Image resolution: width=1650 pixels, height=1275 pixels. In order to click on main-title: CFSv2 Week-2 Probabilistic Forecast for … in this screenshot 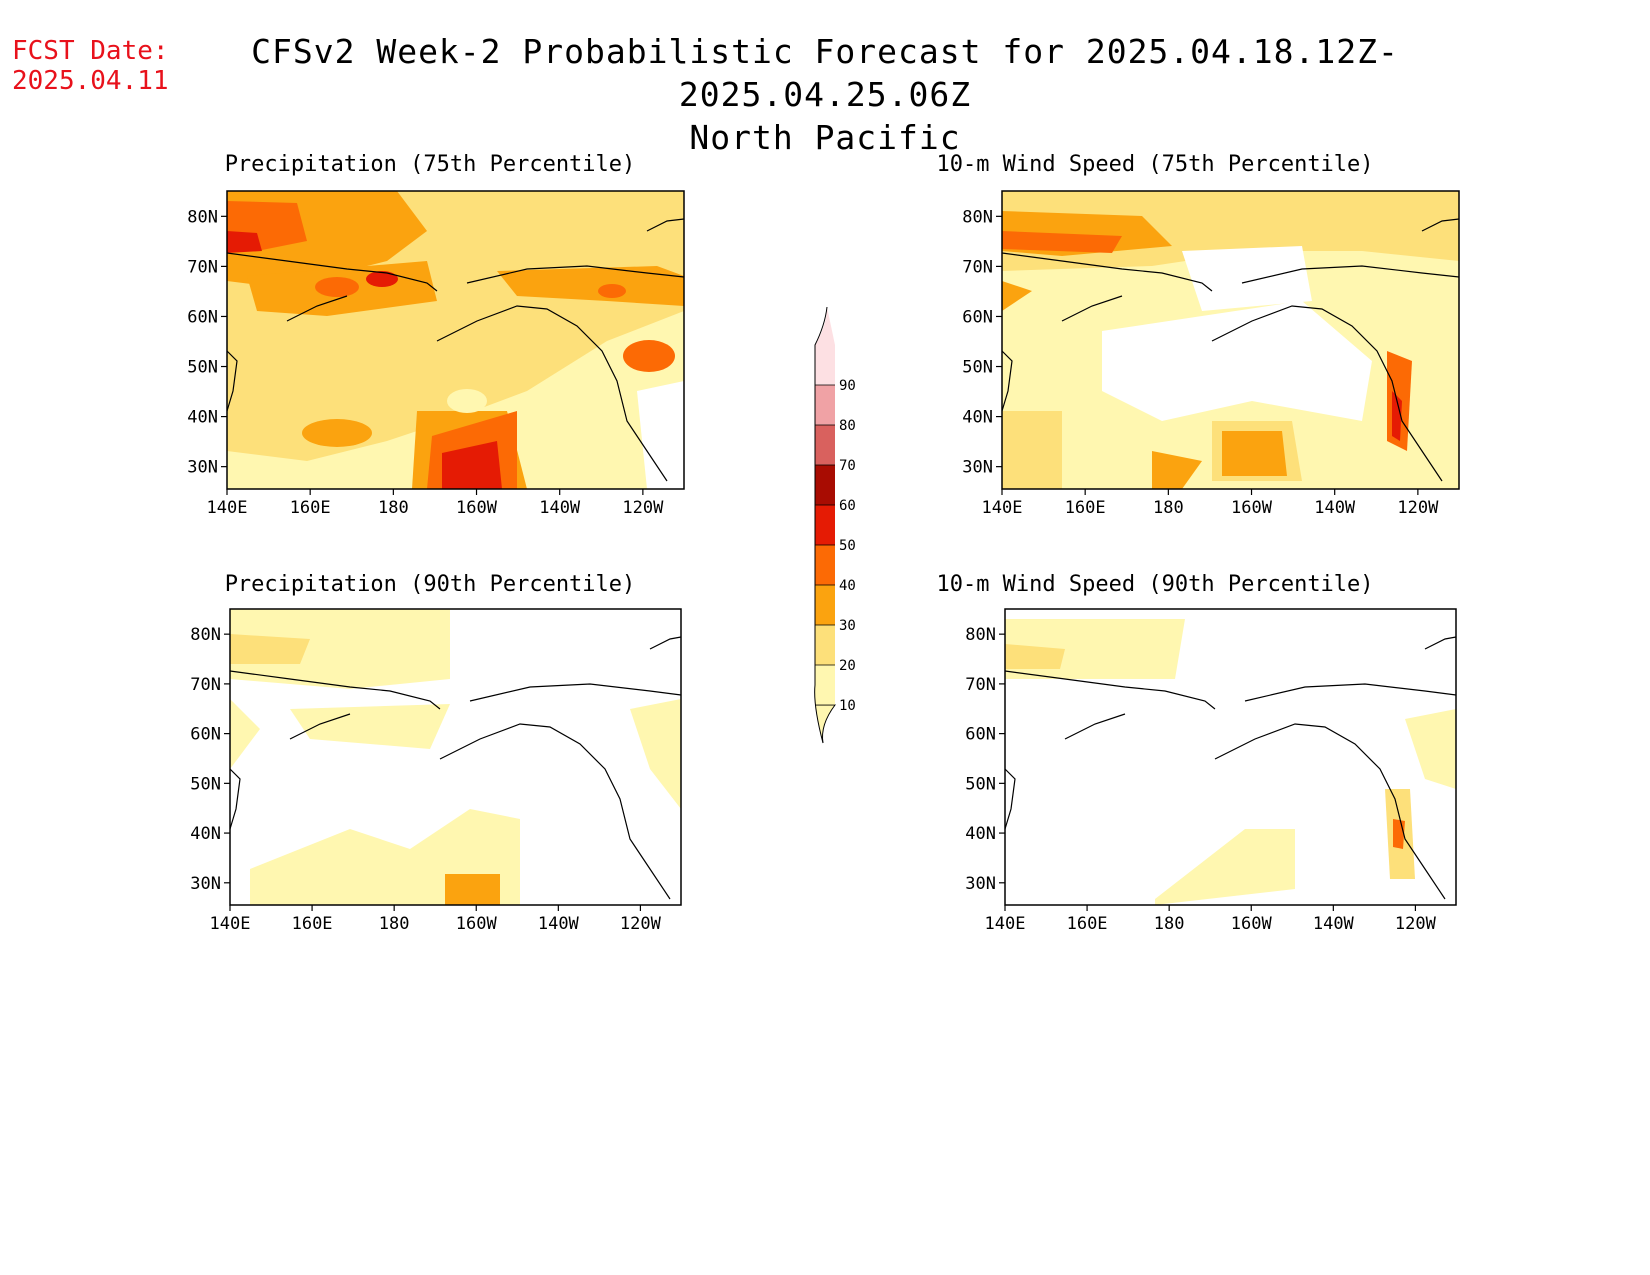, I will do `click(825, 94)`.